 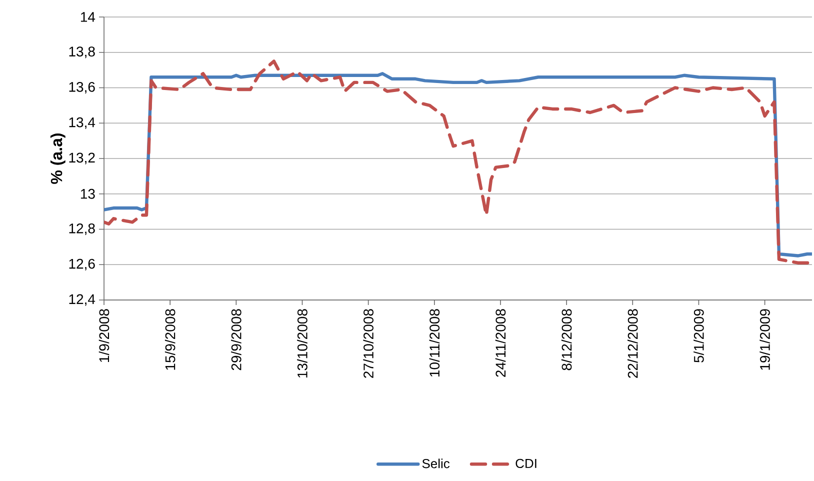 What do you see at coordinates (82, 264) in the screenshot?
I see `y-tick-label: 12,6` at bounding box center [82, 264].